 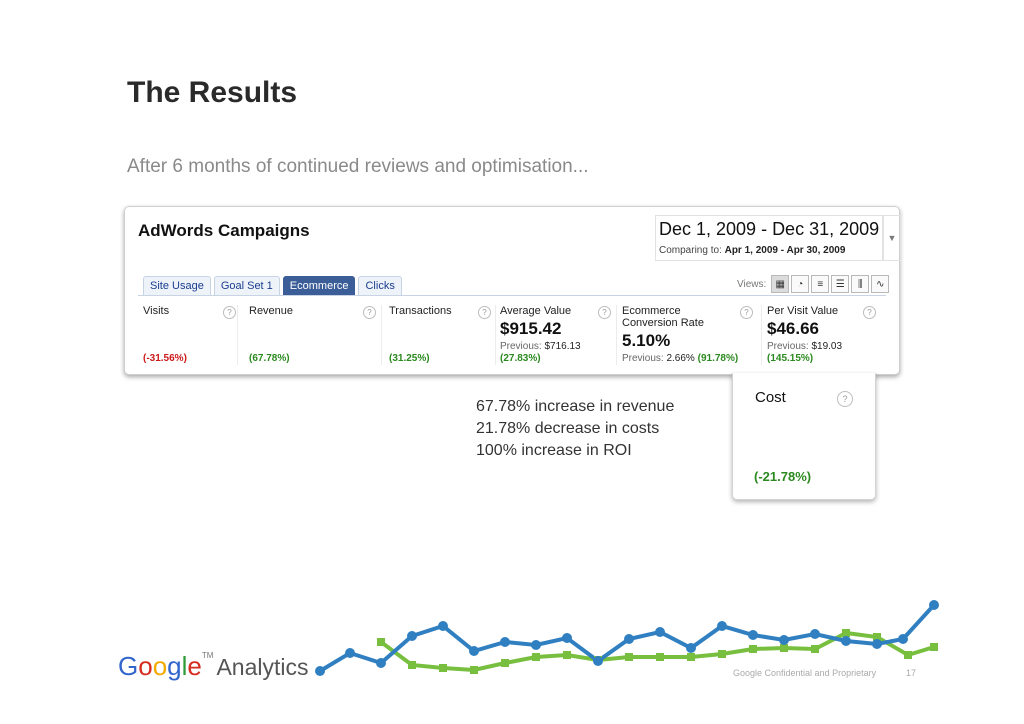 I want to click on chevron-down-icon: ▼, so click(x=892, y=238).